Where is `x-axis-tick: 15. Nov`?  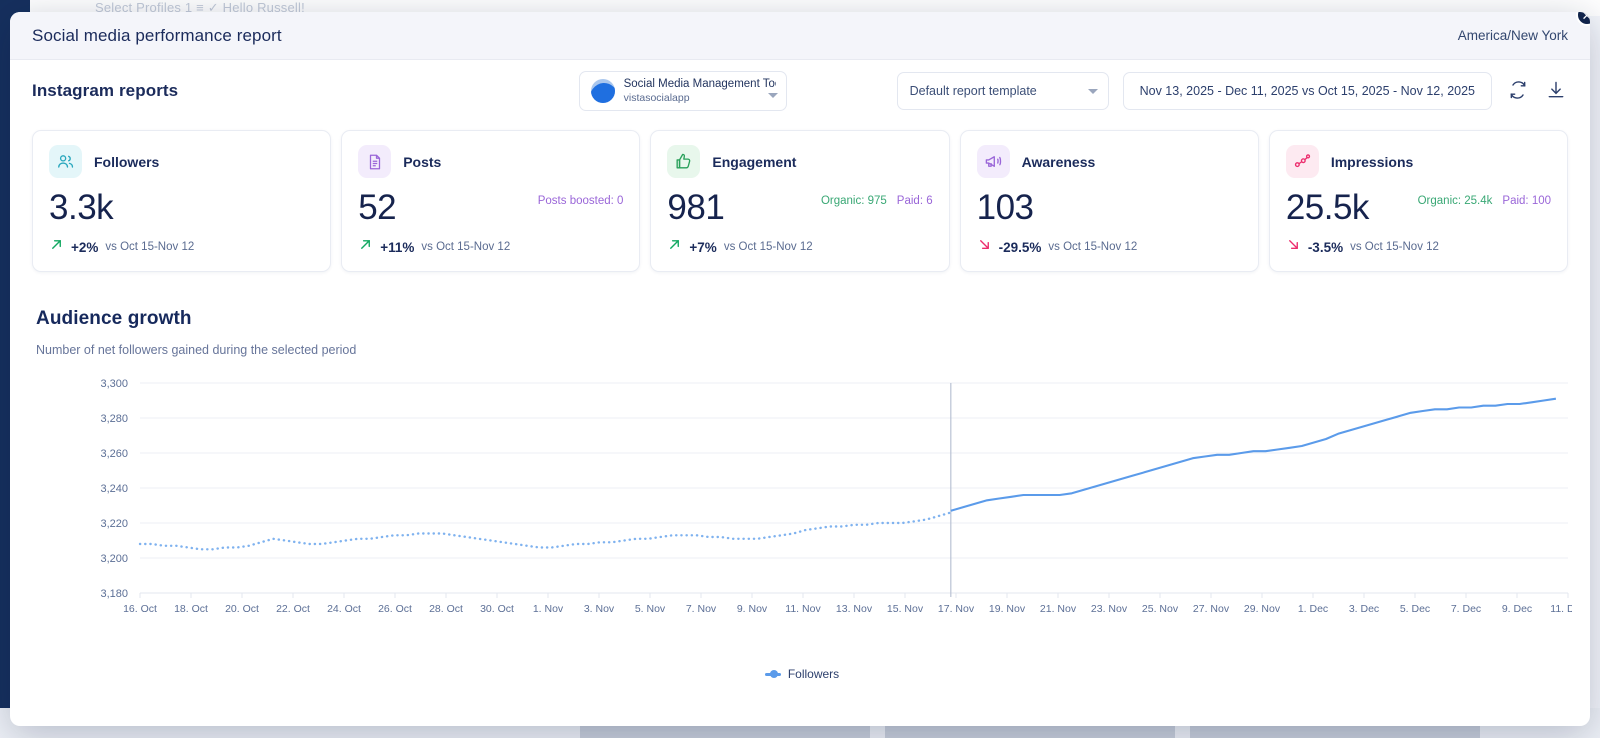
x-axis-tick: 15. Nov is located at coordinates (905, 609).